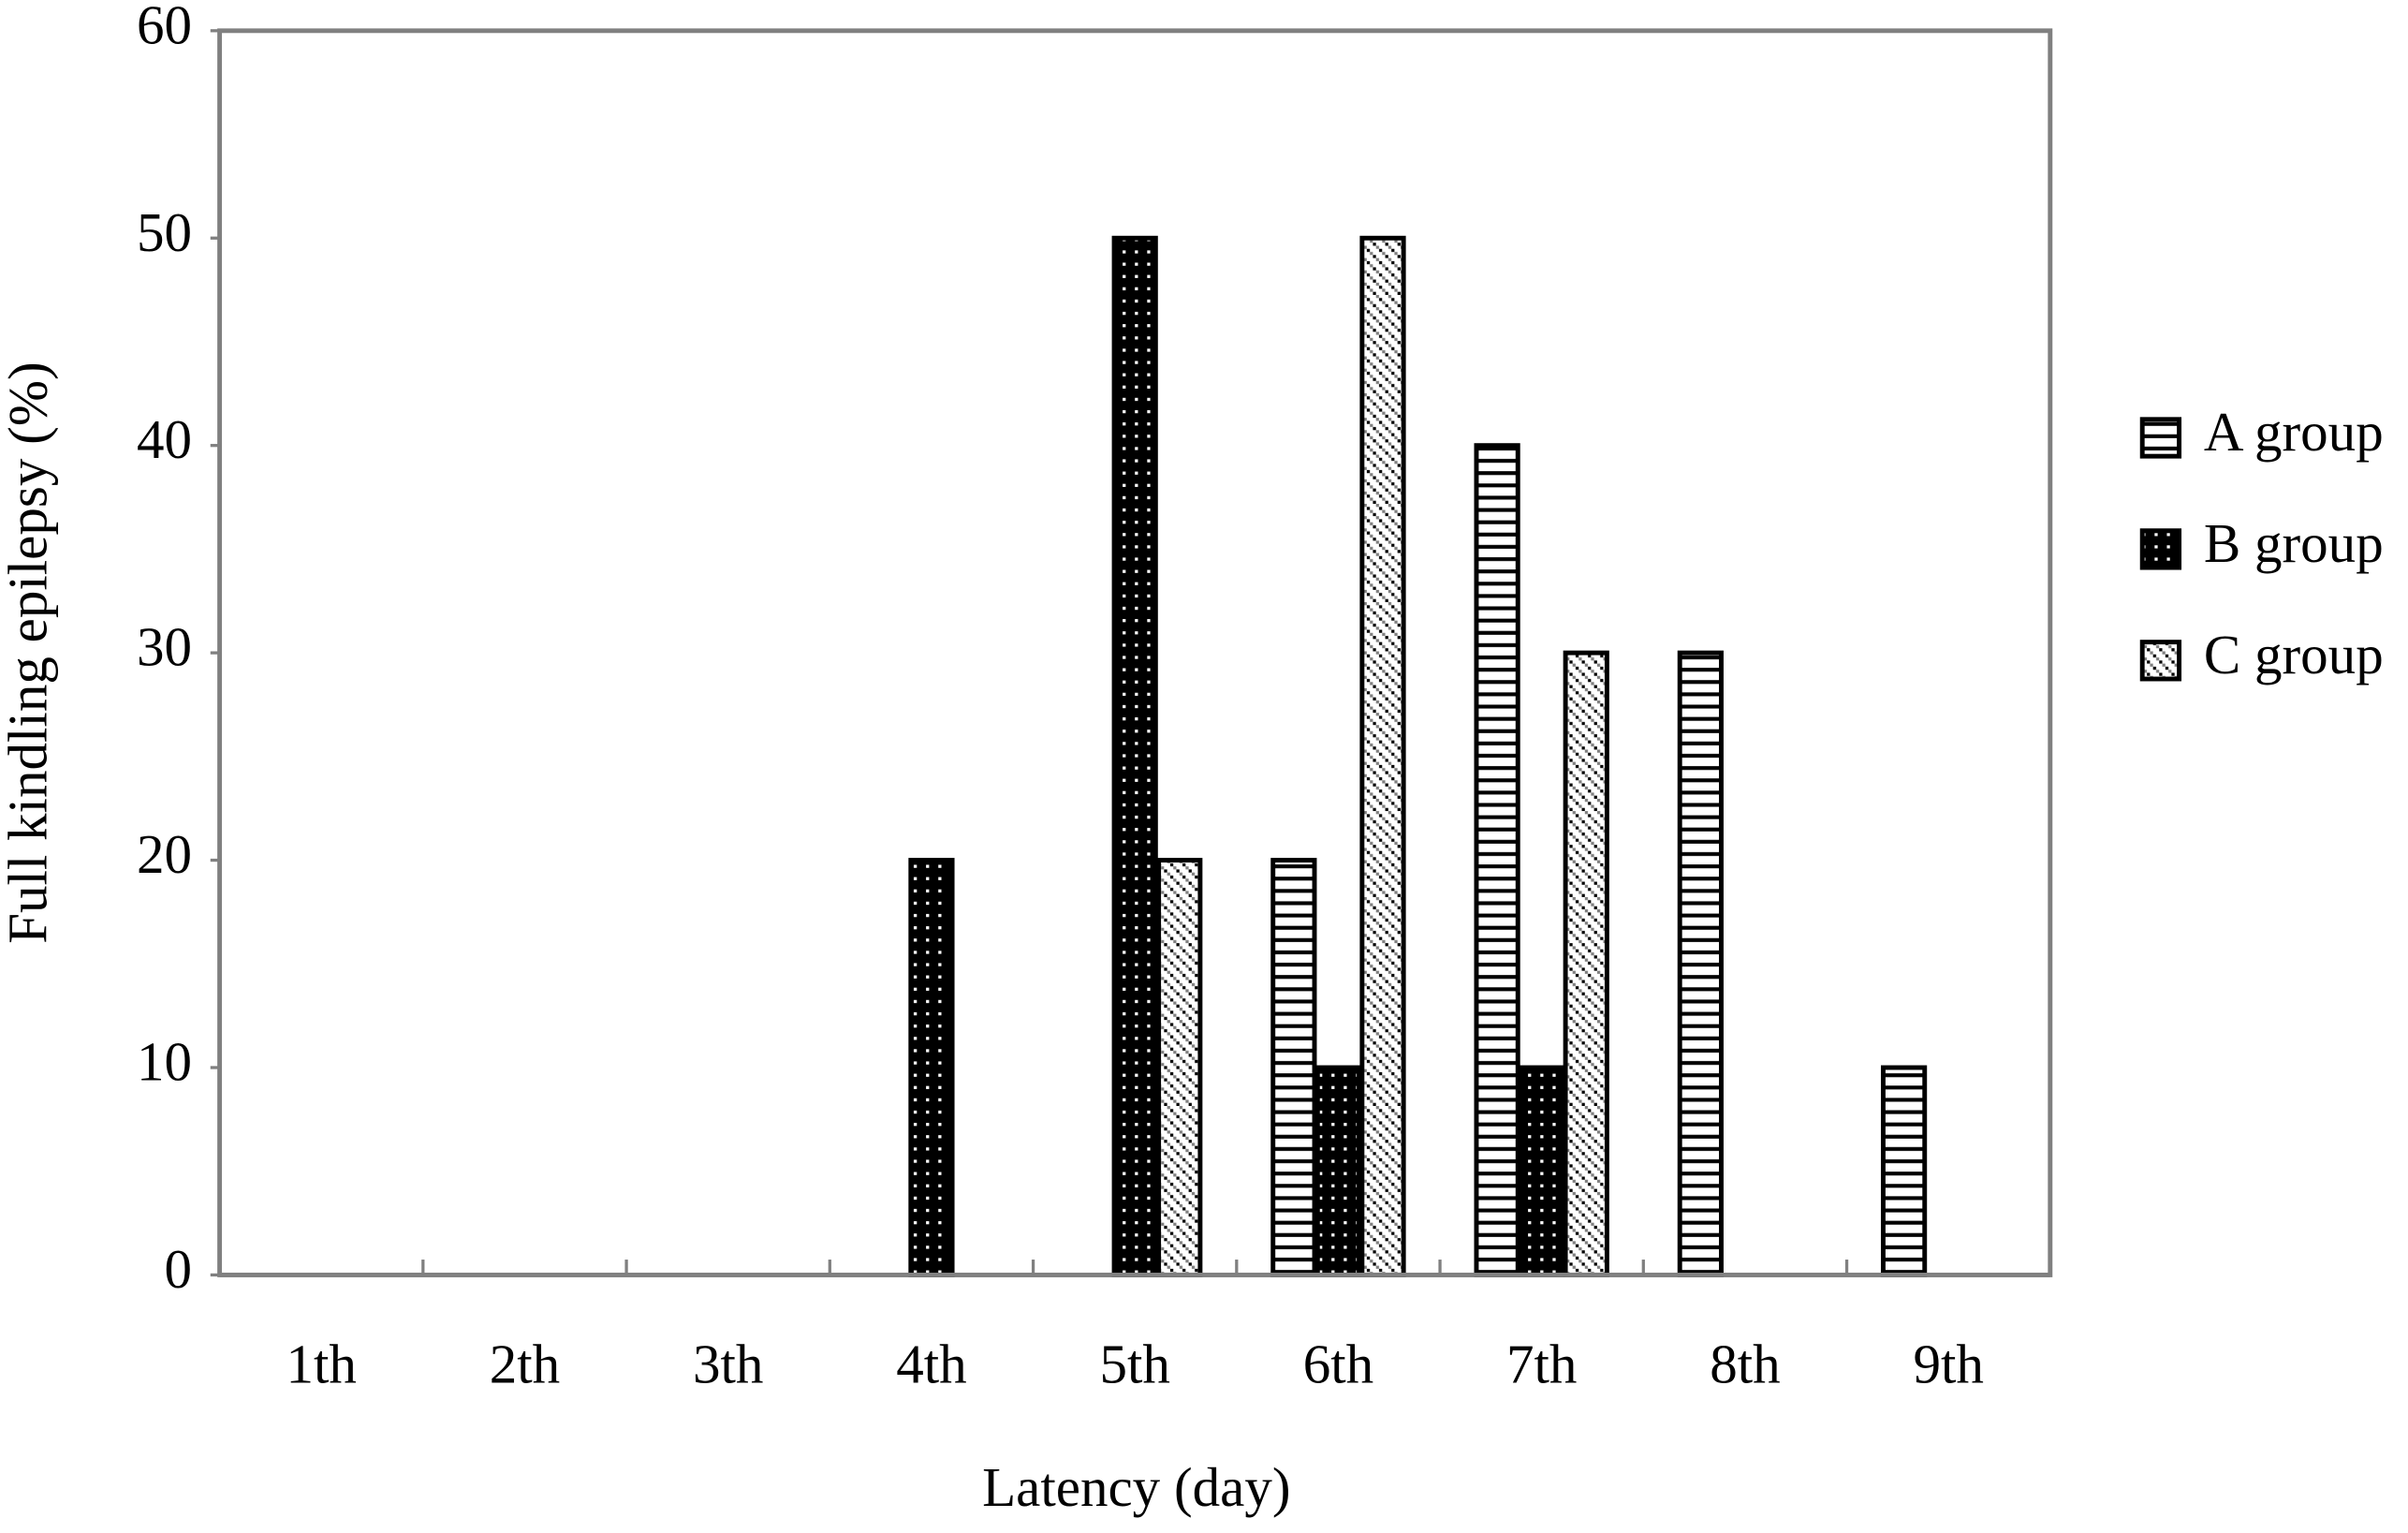 Image resolution: width=2408 pixels, height=1533 pixels. Describe the element at coordinates (1134, 1364) in the screenshot. I see `x-tick-label: 5th` at that location.